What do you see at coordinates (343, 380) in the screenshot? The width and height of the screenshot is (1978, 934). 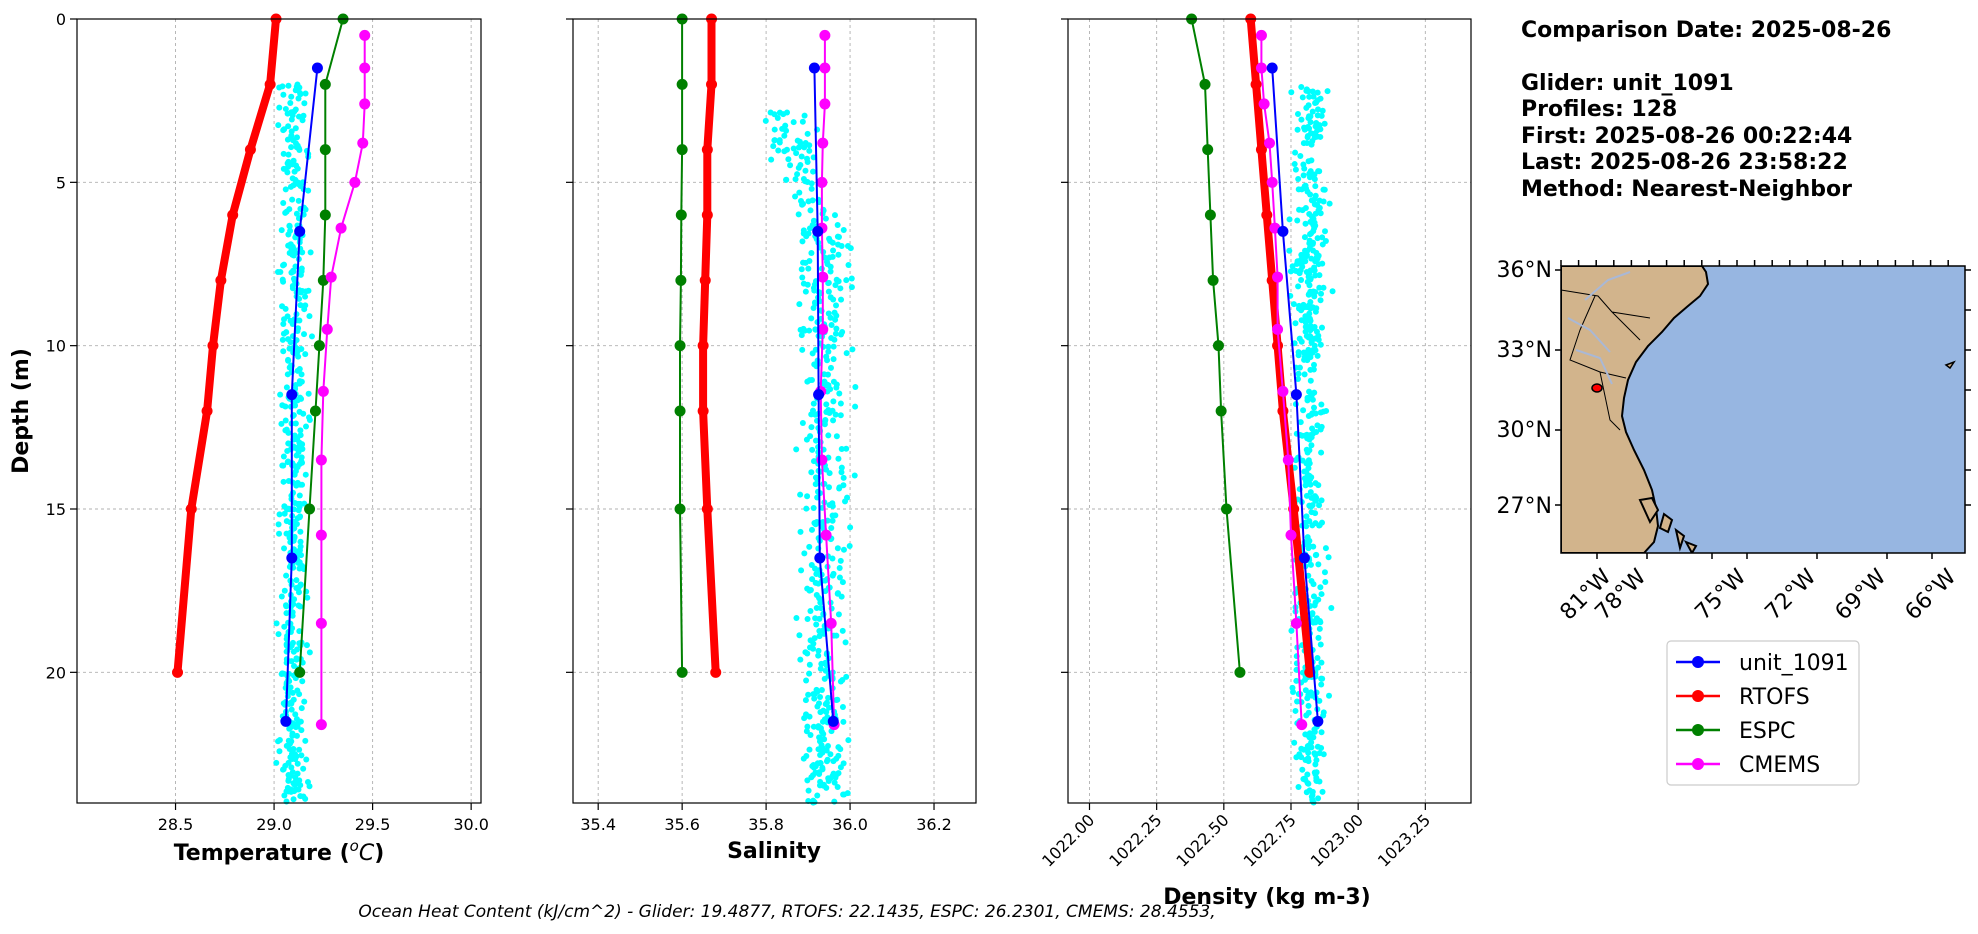 I see `profile-line-cmems` at bounding box center [343, 380].